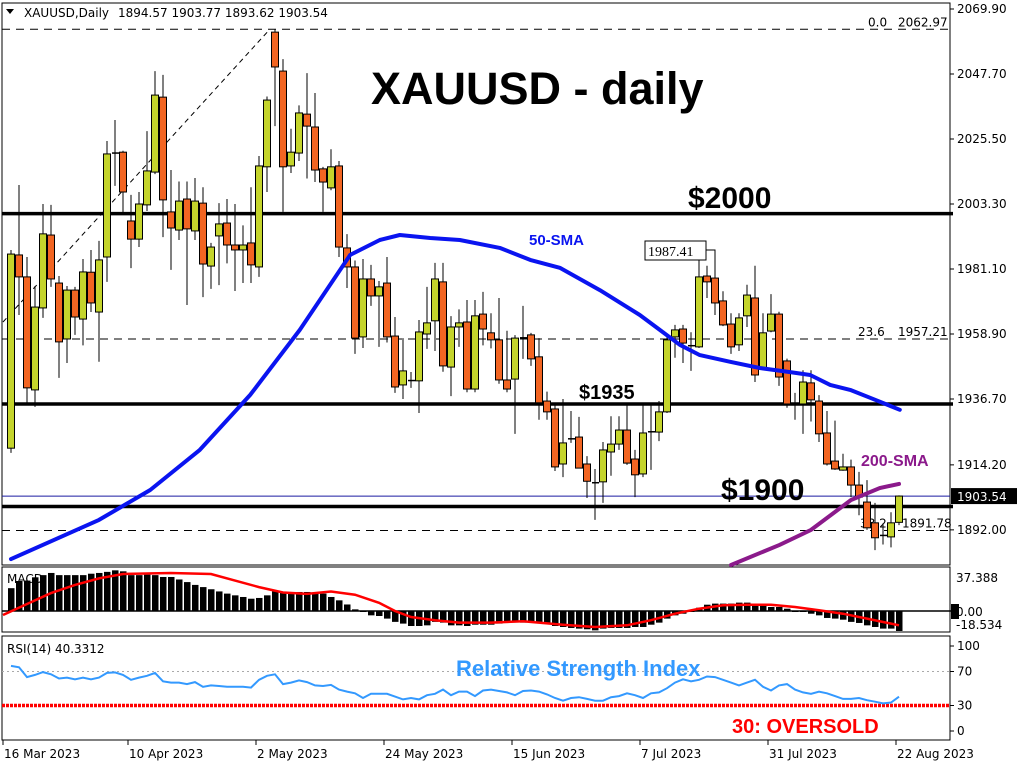 The width and height of the screenshot is (1024, 768). What do you see at coordinates (923, 332) in the screenshot?
I see `fib-price-label: 1957.21` at bounding box center [923, 332].